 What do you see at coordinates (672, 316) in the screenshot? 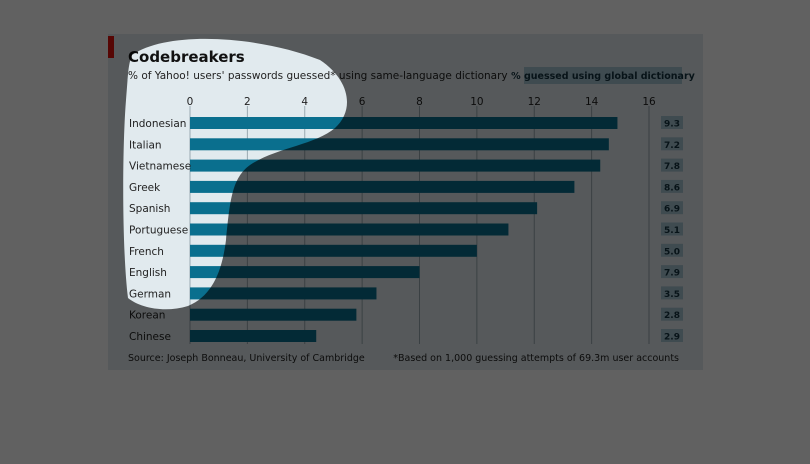
I see `side-value: 2.8` at bounding box center [672, 316].